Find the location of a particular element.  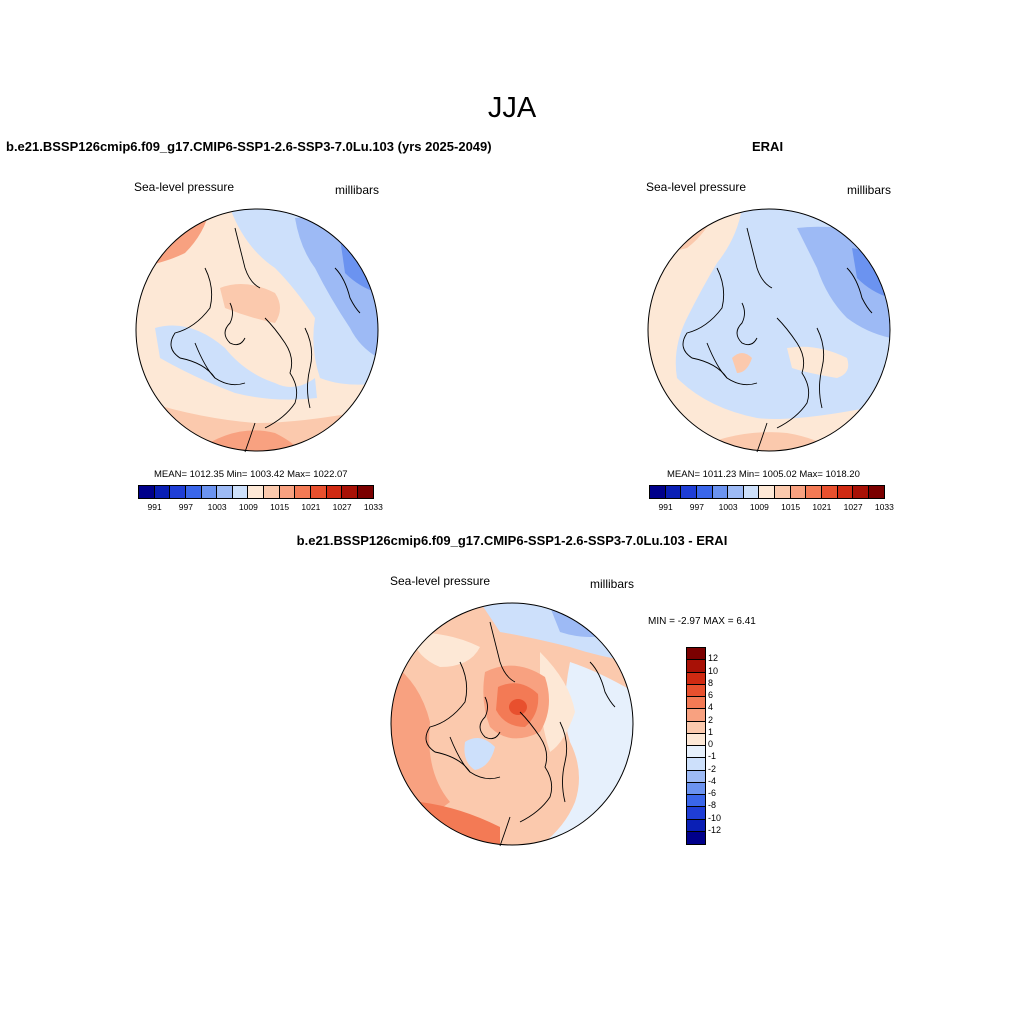

panel2-coastlines is located at coordinates (777, 340).